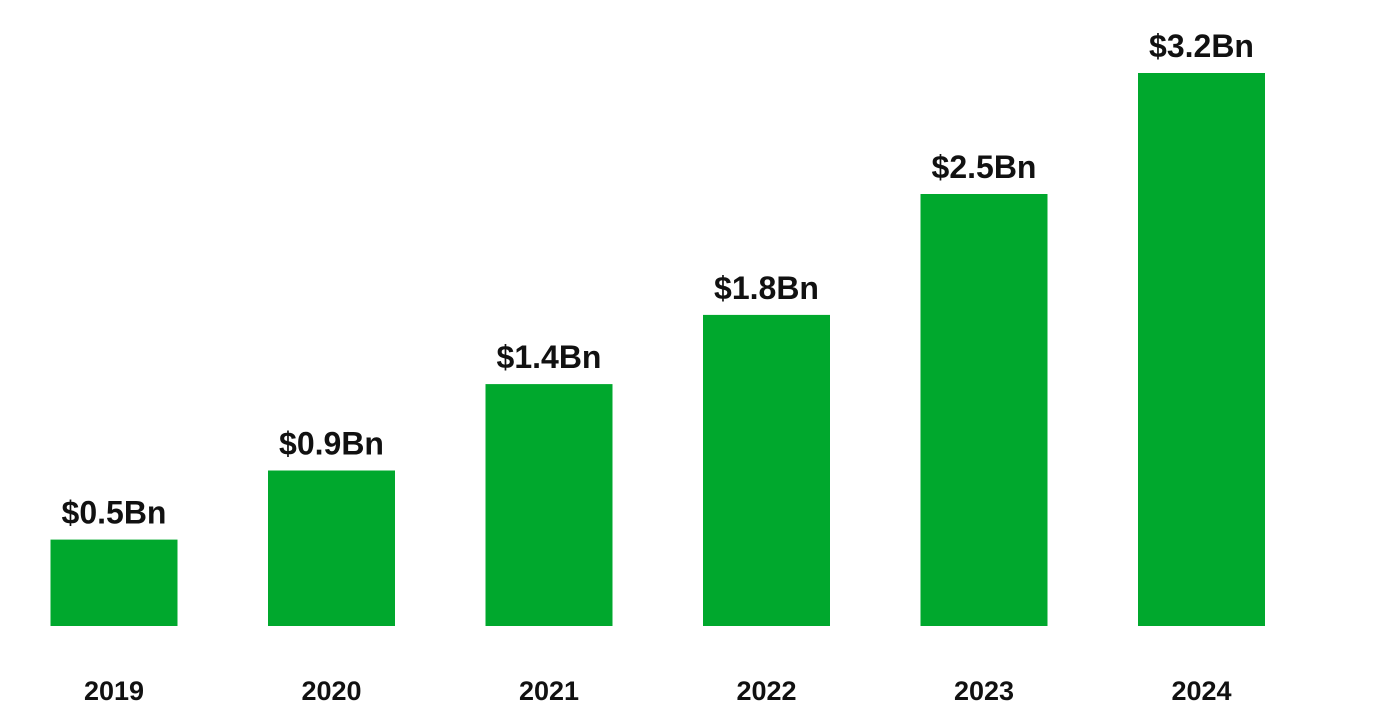 This screenshot has height=726, width=1375. What do you see at coordinates (114, 582) in the screenshot?
I see `bar-2019` at bounding box center [114, 582].